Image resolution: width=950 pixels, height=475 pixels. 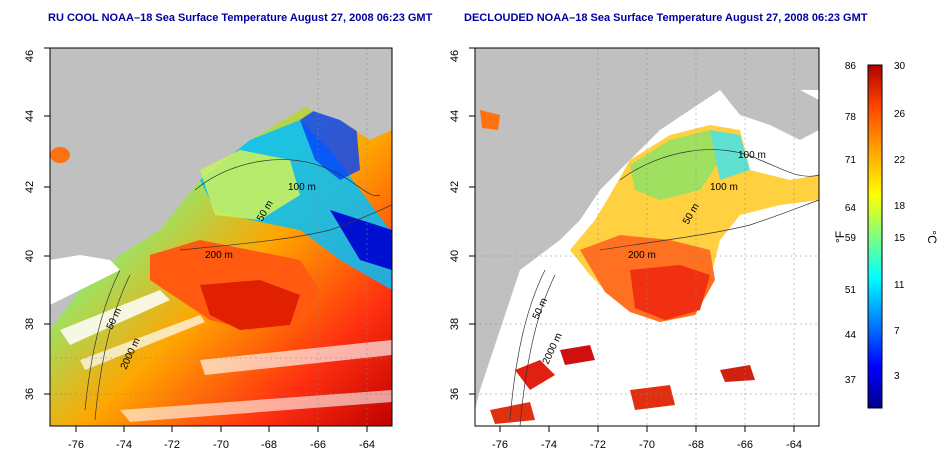 What do you see at coordinates (897, 376) in the screenshot?
I see `c-tick: 3` at bounding box center [897, 376].